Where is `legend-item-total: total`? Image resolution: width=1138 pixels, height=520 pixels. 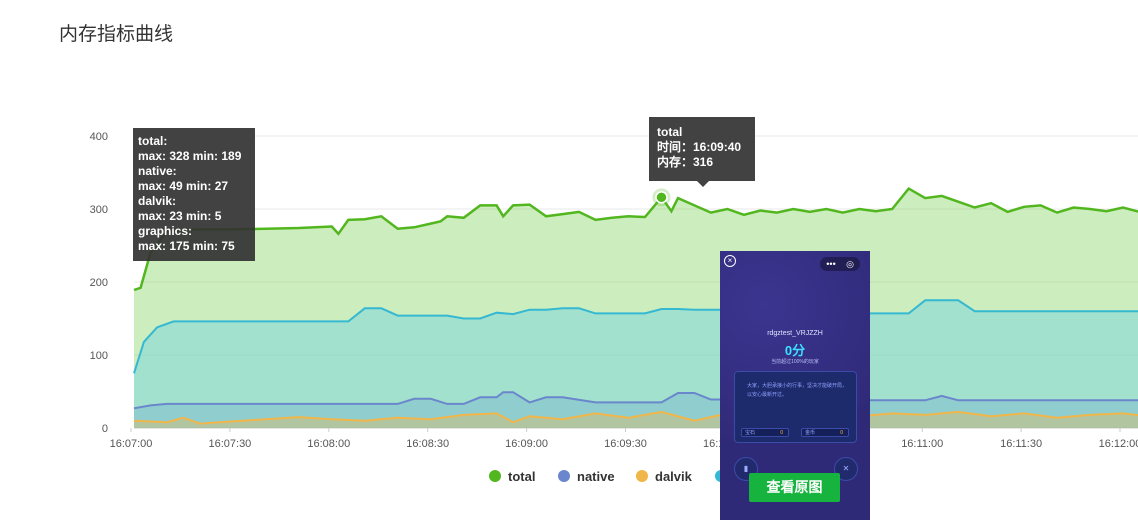 legend-item-total: total is located at coordinates (512, 476).